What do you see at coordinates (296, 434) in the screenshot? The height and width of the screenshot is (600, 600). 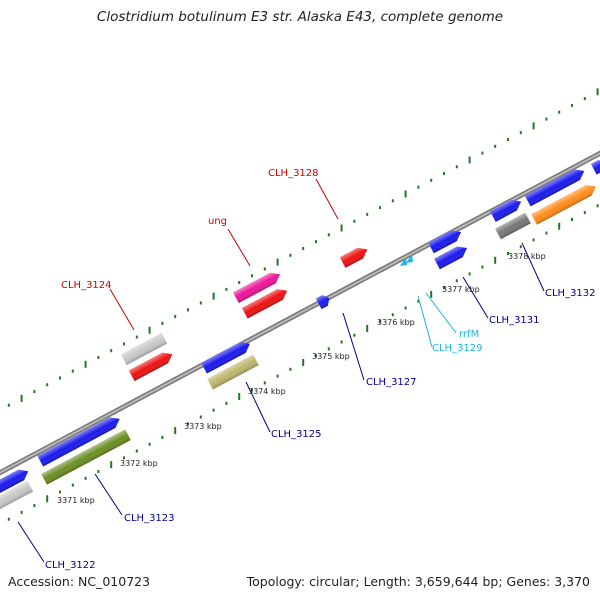 I see `gene-label-clh-3125: CLH_3125` at bounding box center [296, 434].